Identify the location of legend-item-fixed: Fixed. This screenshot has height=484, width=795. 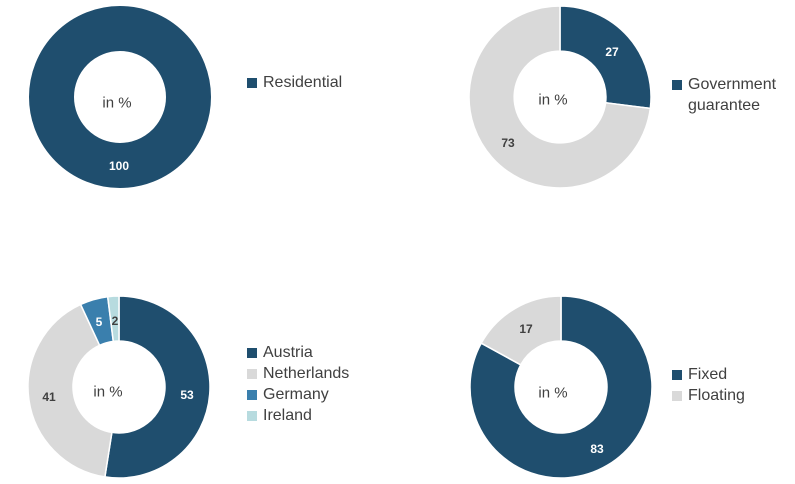
(708, 374).